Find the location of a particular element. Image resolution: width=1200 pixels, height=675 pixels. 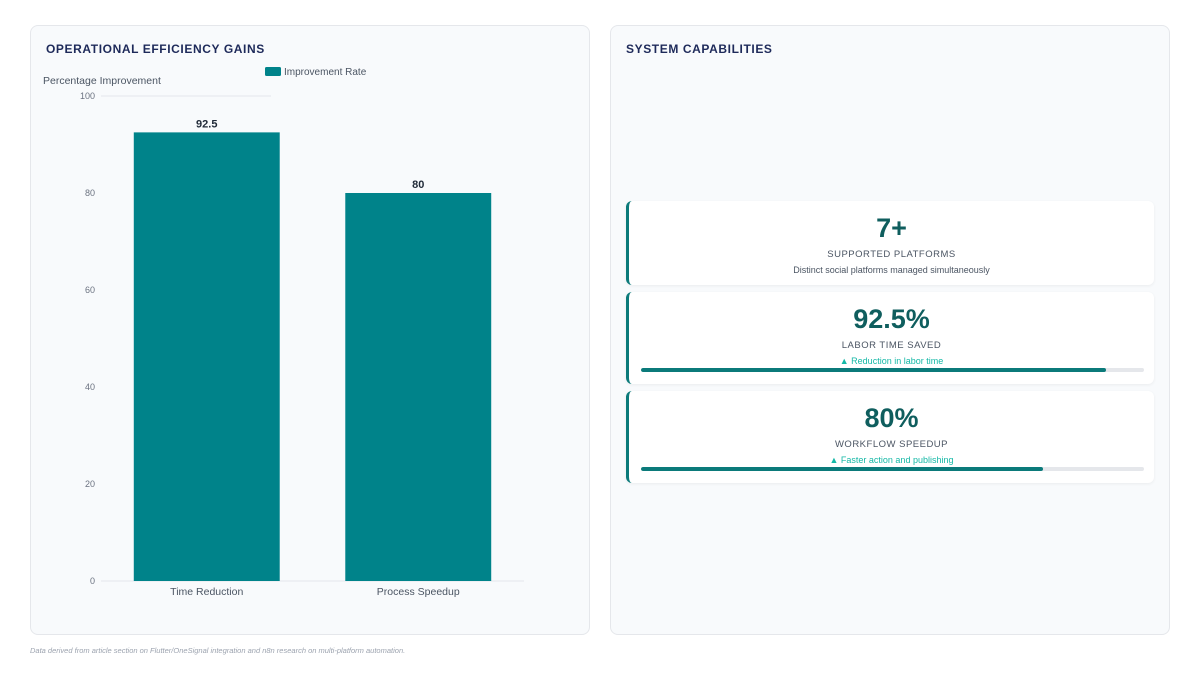

kpi-trend: ▲ Reduction in labor time is located at coordinates (891, 361).